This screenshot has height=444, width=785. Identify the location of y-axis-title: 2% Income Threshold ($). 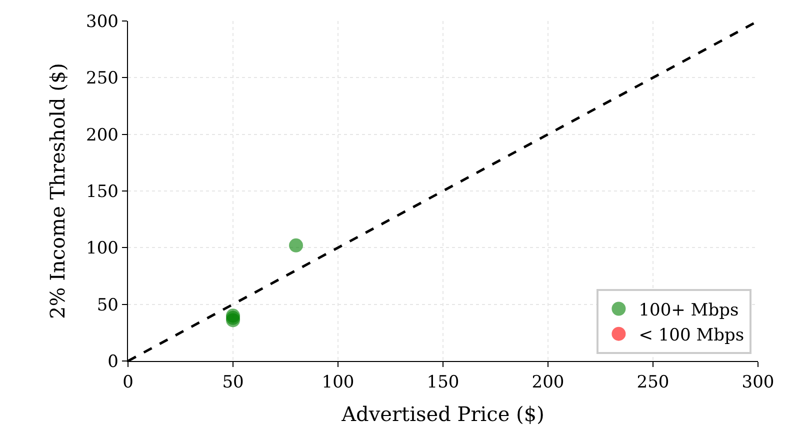
(58, 191).